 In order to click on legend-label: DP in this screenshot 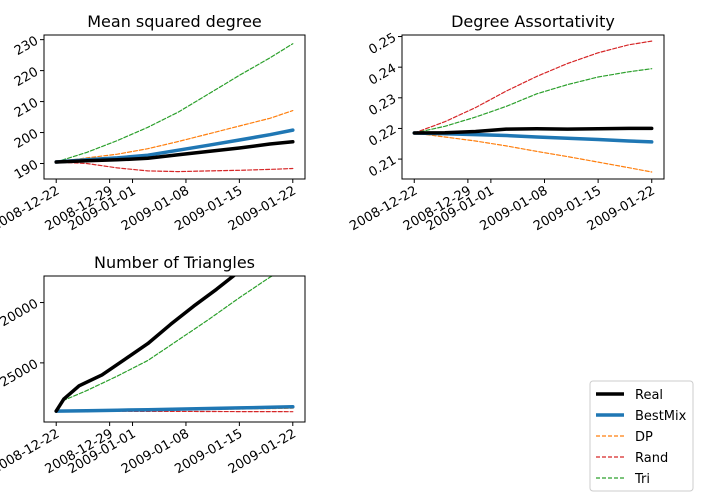, I will do `click(644, 437)`.